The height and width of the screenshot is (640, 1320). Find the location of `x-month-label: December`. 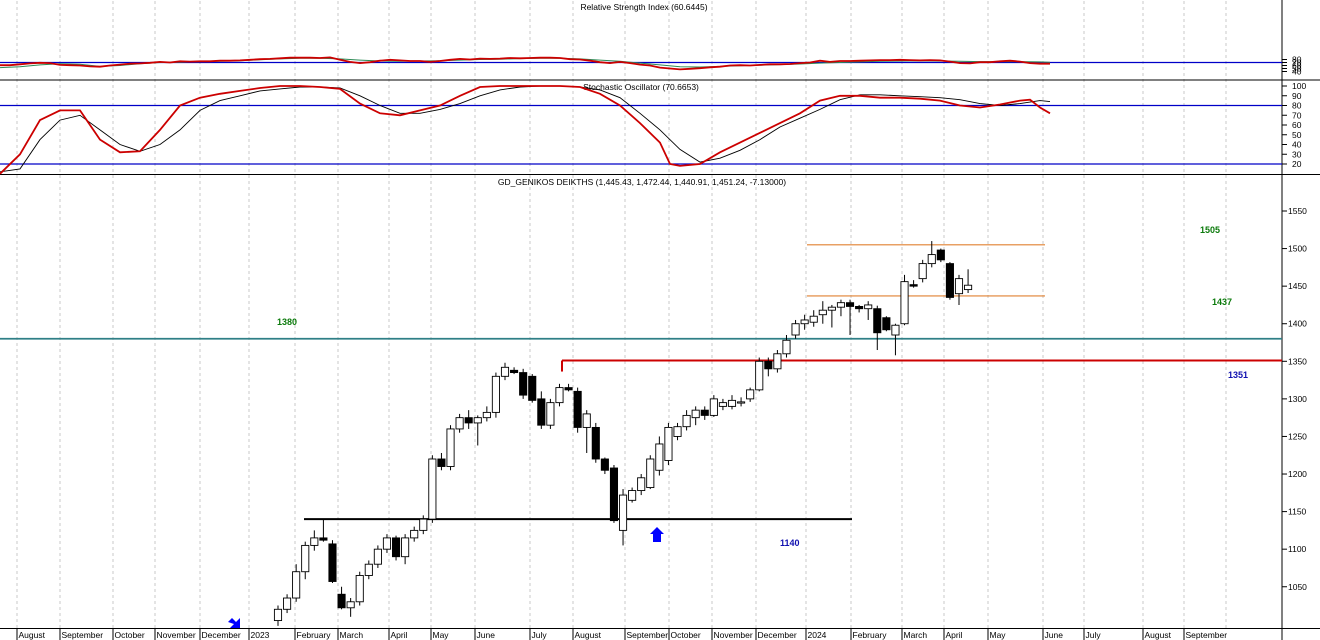

x-month-label: December is located at coordinates (777, 635).